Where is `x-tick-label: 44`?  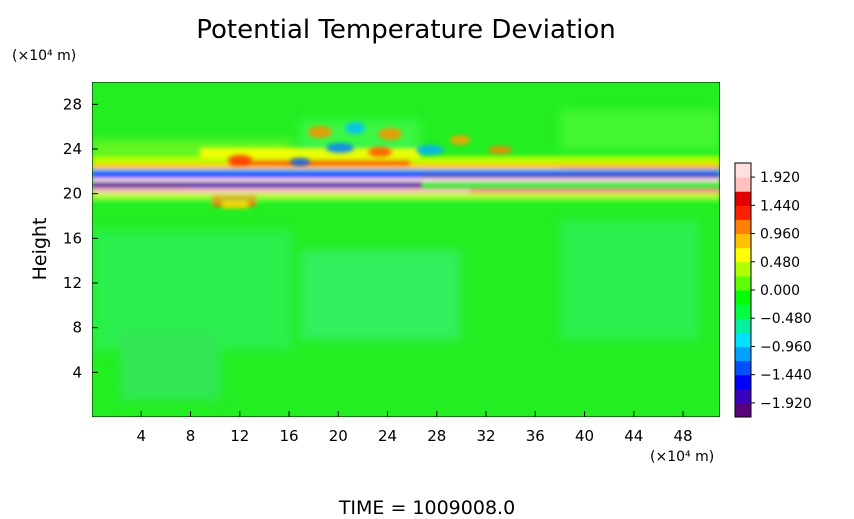 x-tick-label: 44 is located at coordinates (633, 436).